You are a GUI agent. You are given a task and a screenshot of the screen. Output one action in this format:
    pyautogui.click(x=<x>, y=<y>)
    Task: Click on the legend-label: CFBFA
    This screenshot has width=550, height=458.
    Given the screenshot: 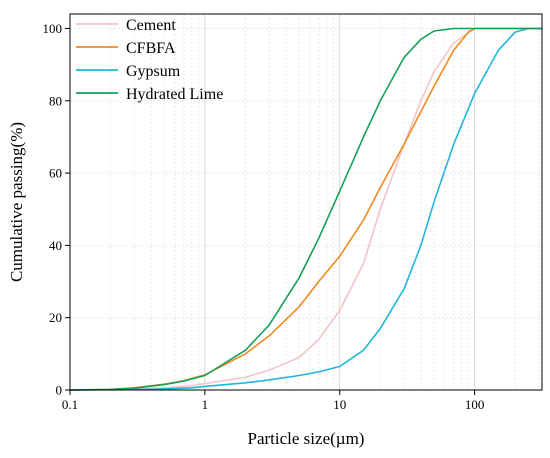 What is the action you would take?
    pyautogui.click(x=151, y=48)
    